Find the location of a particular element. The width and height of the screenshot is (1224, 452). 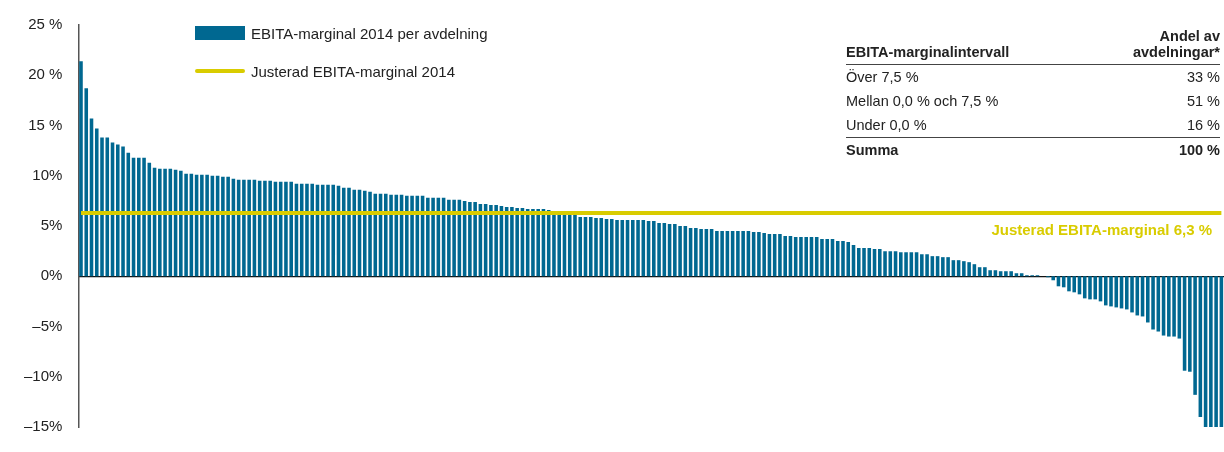

annotation: 33 % is located at coordinates (1202, 77).